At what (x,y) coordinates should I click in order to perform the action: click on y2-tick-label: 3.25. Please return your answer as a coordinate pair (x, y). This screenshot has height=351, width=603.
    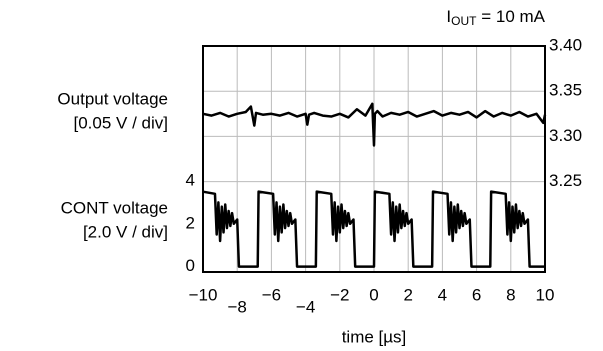
    Looking at the image, I should click on (565, 180).